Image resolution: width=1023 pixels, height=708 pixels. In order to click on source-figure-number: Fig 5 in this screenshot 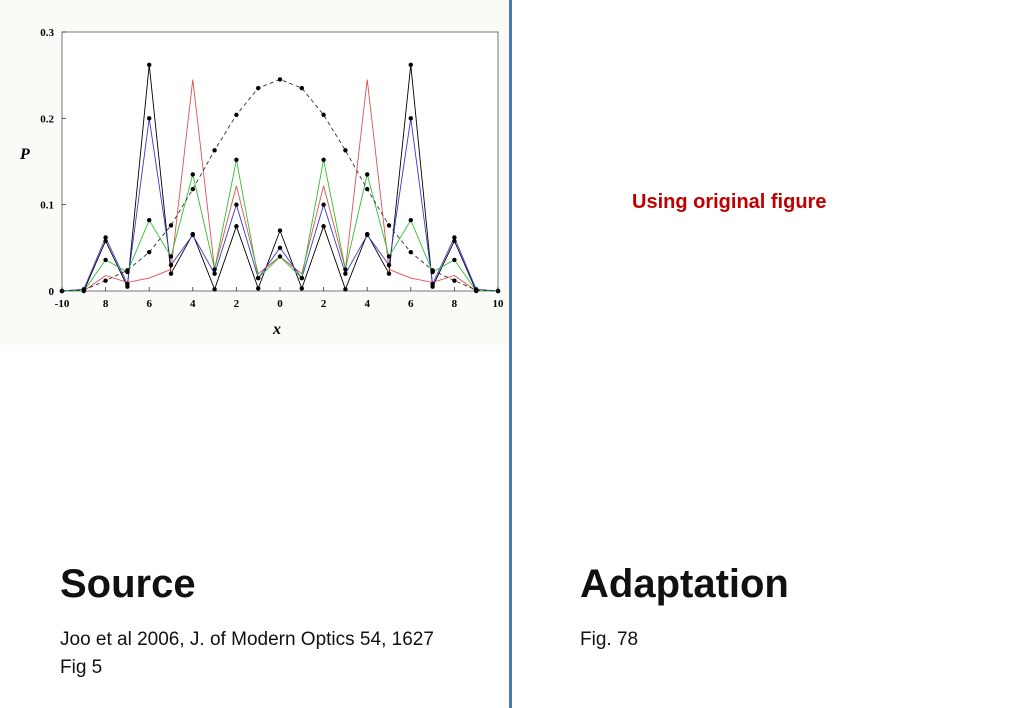, I will do `click(81, 667)`.